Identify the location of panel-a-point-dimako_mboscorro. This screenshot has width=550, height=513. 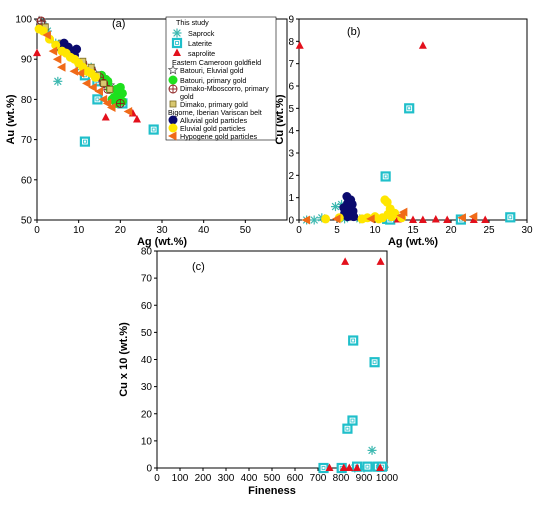
(120, 103).